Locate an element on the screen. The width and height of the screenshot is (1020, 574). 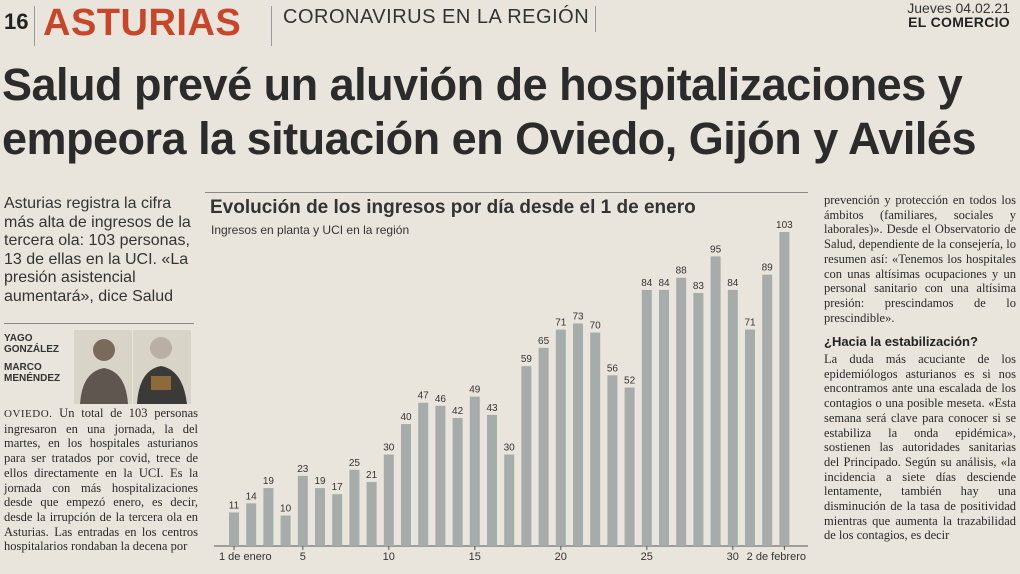
page-number: 16 is located at coordinates (16, 21).